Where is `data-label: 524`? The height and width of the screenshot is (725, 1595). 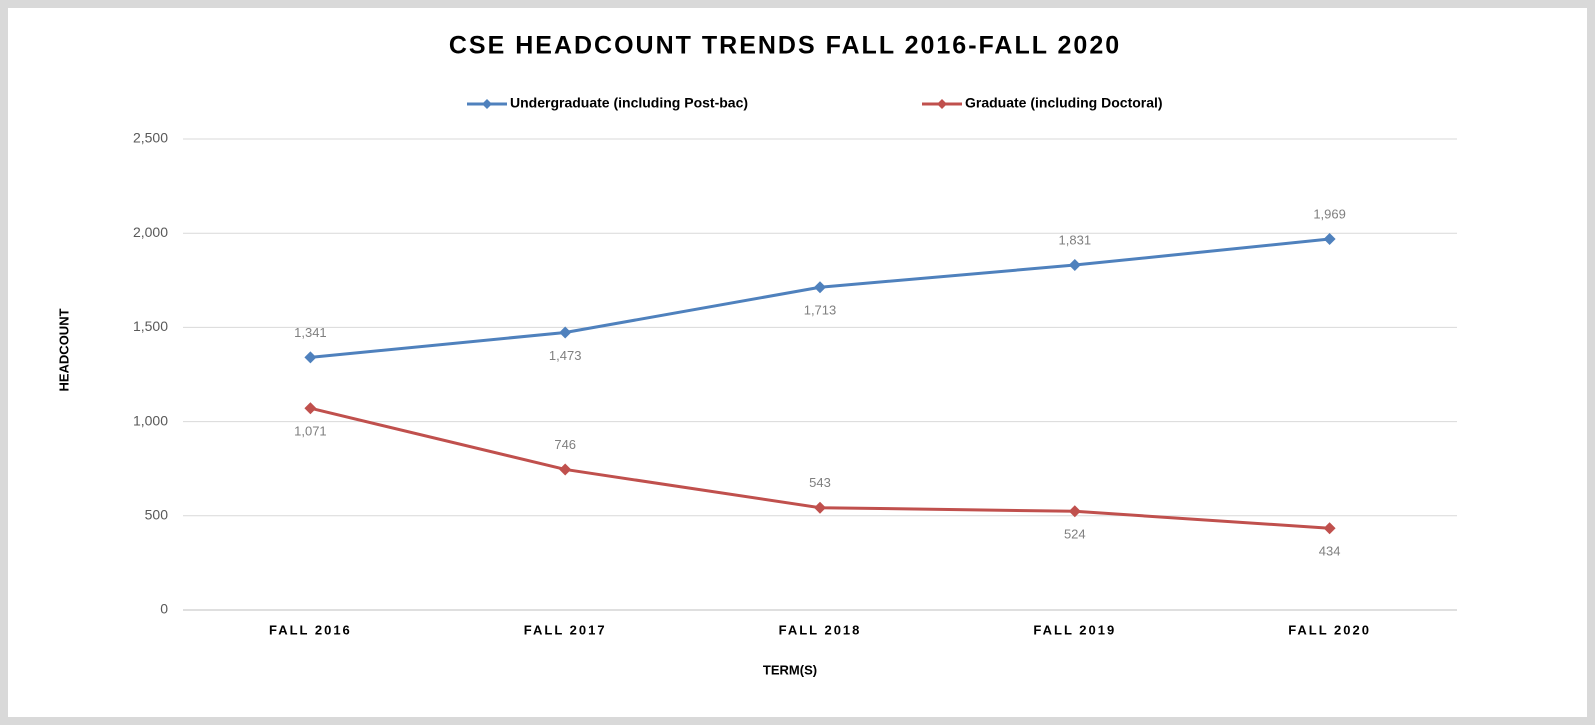
data-label: 524 is located at coordinates (1075, 534).